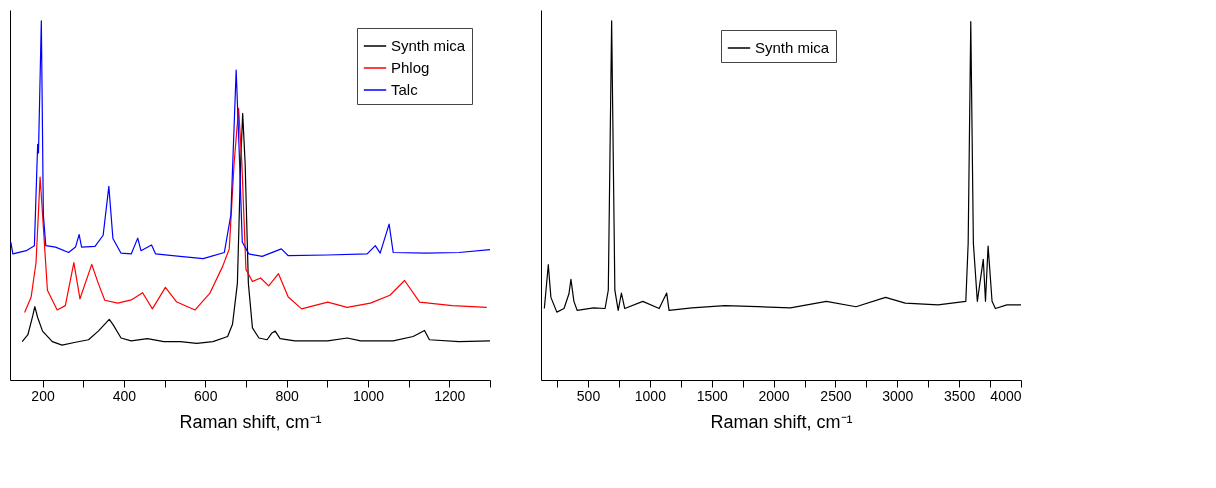 The width and height of the screenshot is (1216, 488). Describe the element at coordinates (588, 395) in the screenshot. I see `x-tick-label: 500` at that location.